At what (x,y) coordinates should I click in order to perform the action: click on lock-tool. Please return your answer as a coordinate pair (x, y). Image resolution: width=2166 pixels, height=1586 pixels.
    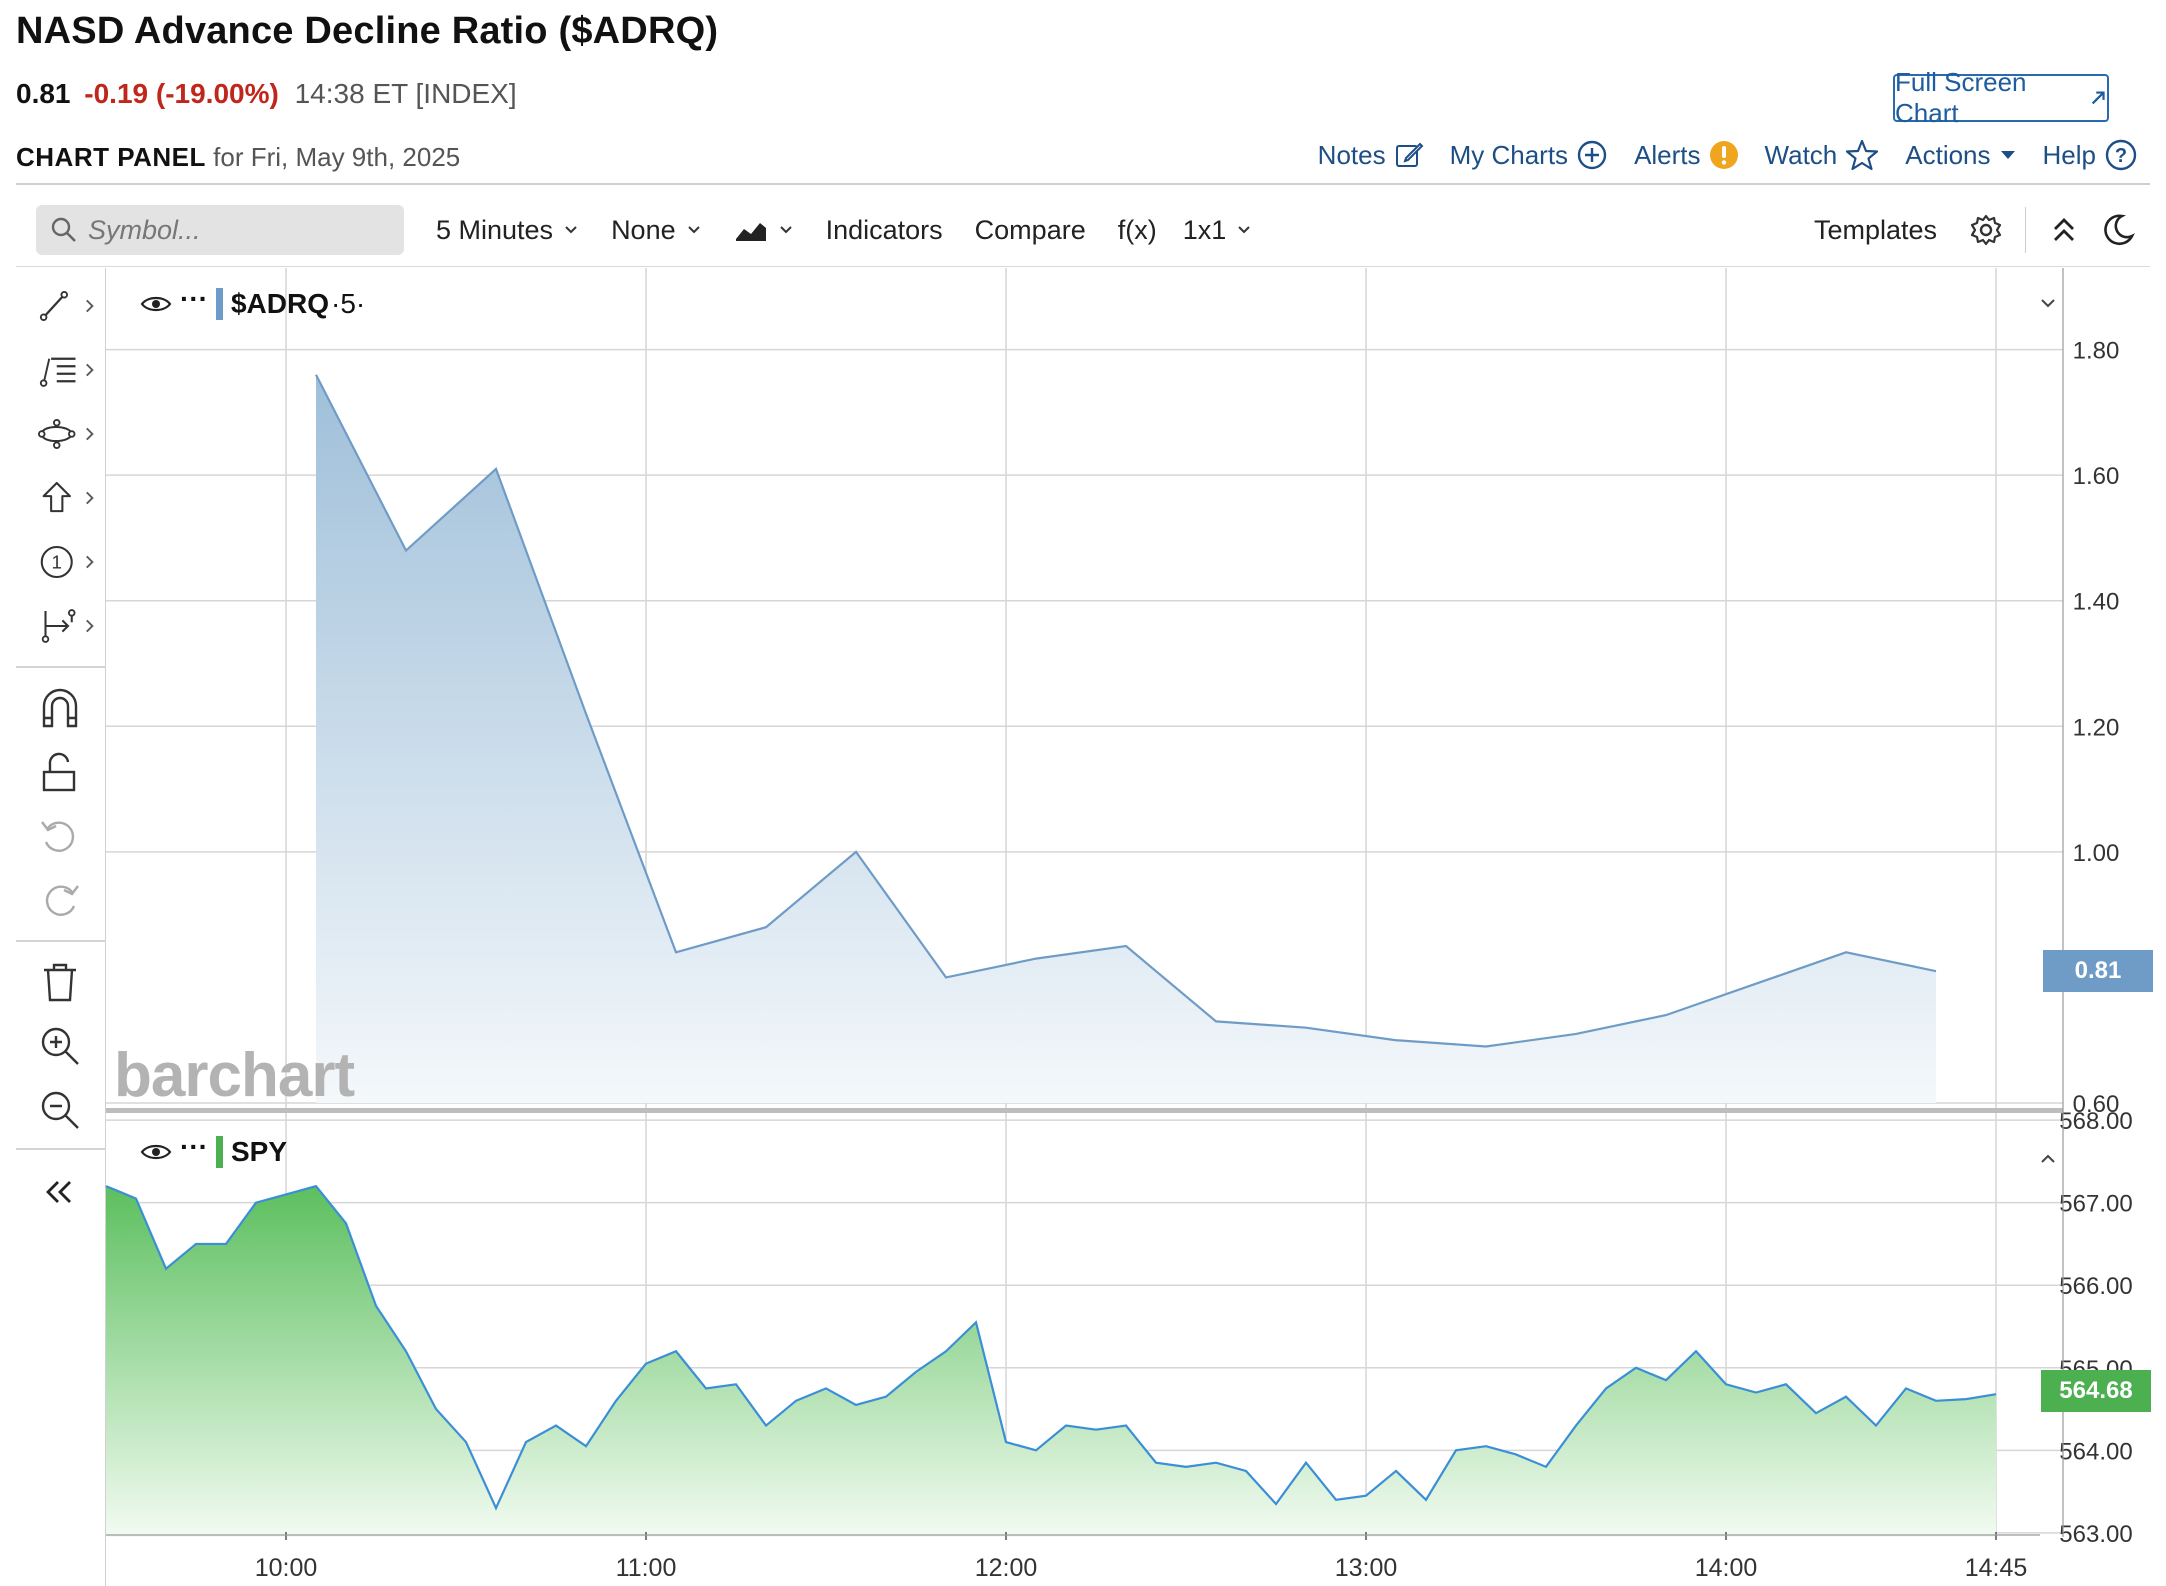
    Looking at the image, I should click on (68, 772).